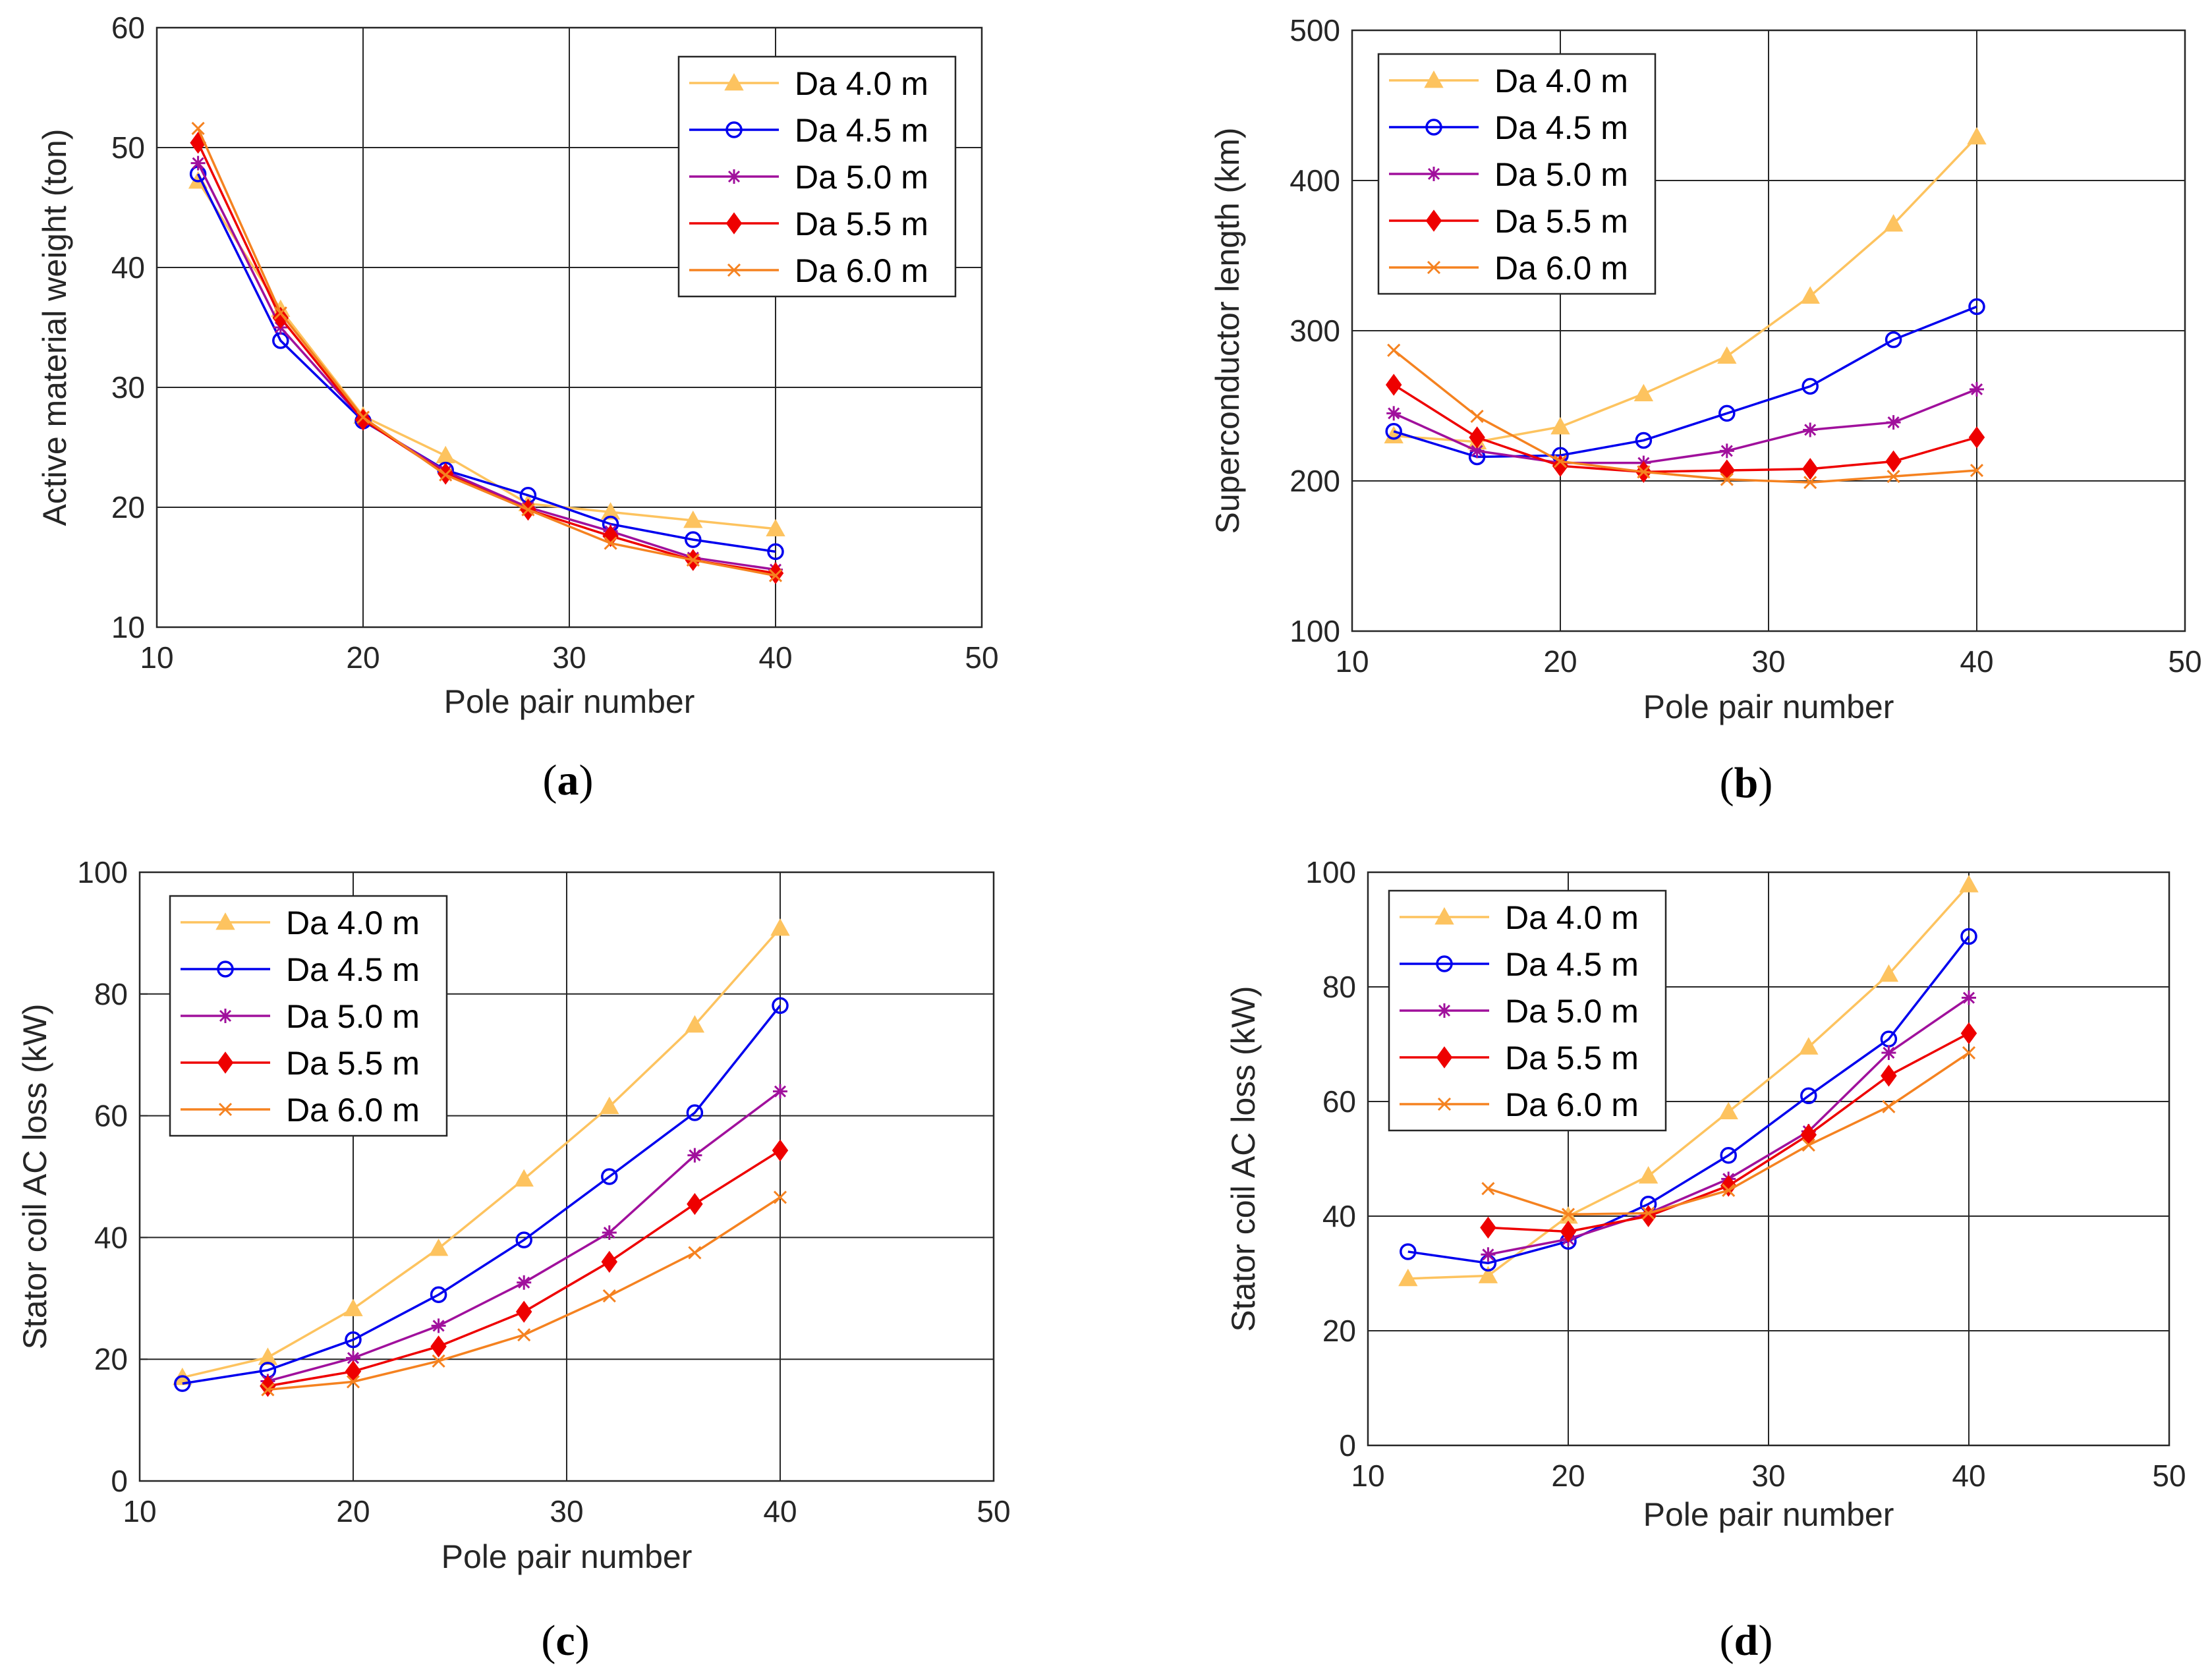  What do you see at coordinates (54, 327) in the screenshot?
I see `y-axis-label: Active material weight (ton)` at bounding box center [54, 327].